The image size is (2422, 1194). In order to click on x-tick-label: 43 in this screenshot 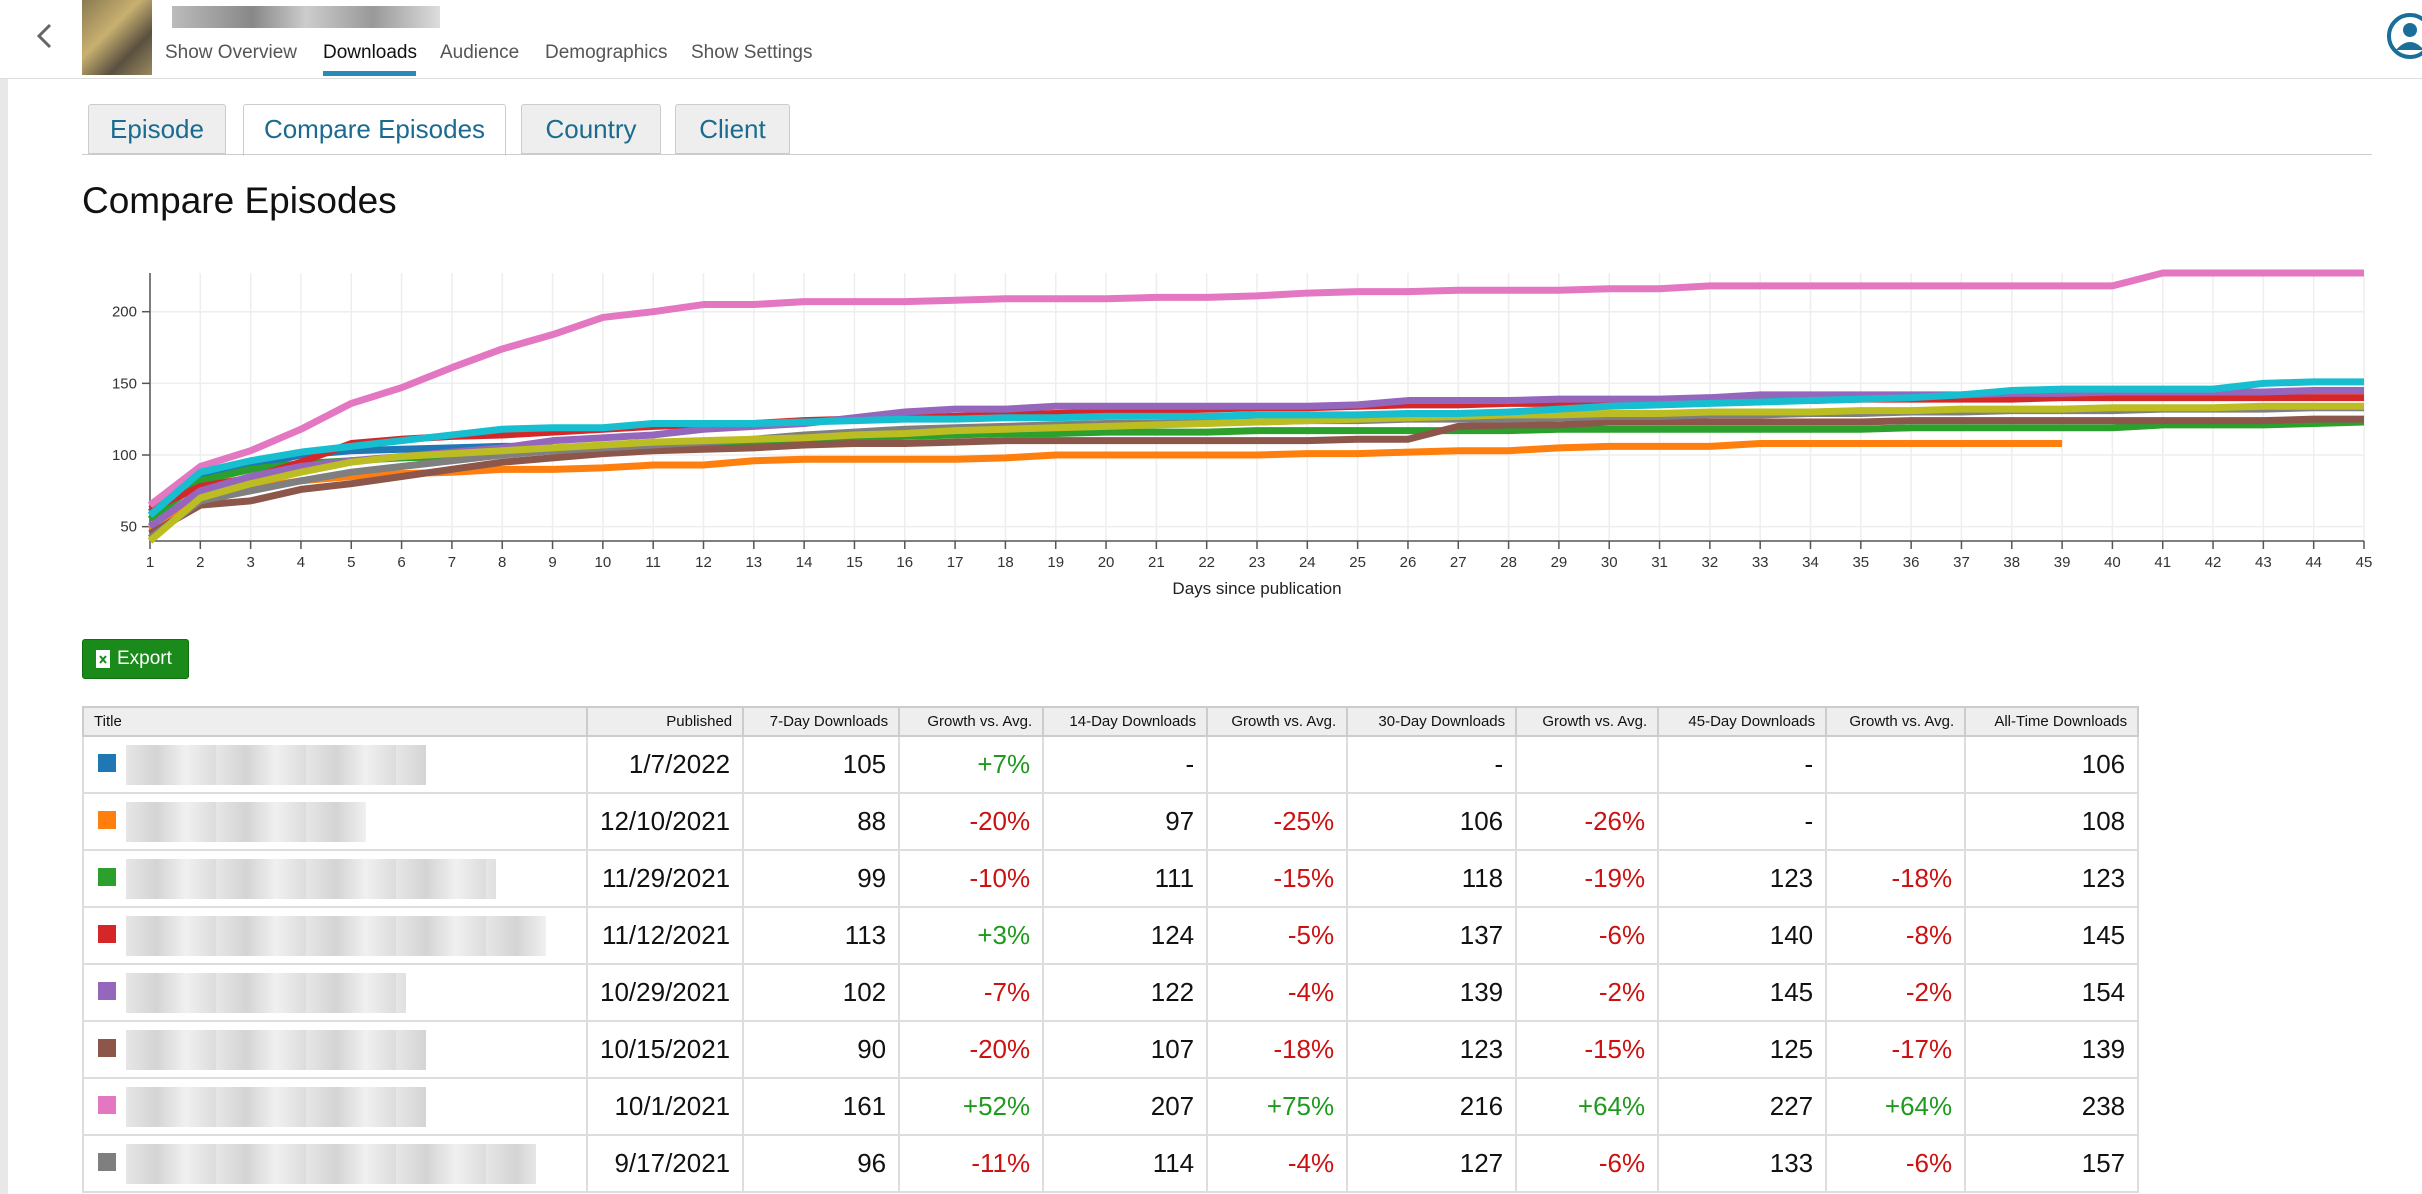, I will do `click(2263, 562)`.